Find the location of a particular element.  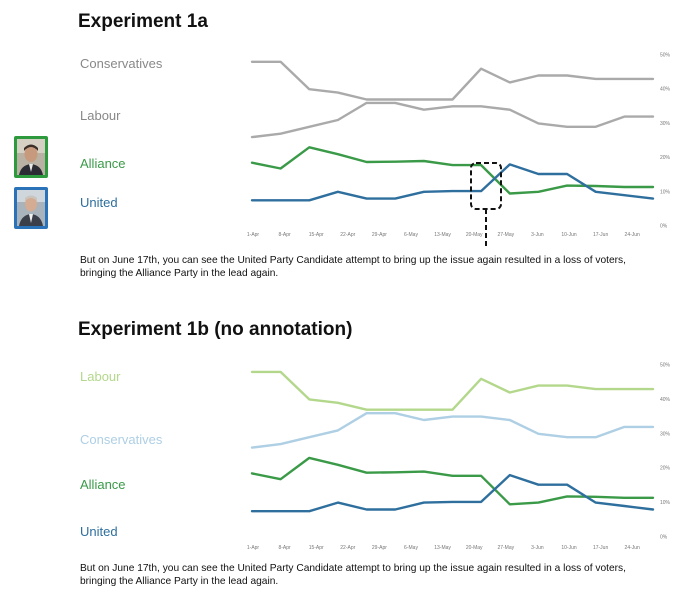

united-candidate-avatar is located at coordinates (31, 208).